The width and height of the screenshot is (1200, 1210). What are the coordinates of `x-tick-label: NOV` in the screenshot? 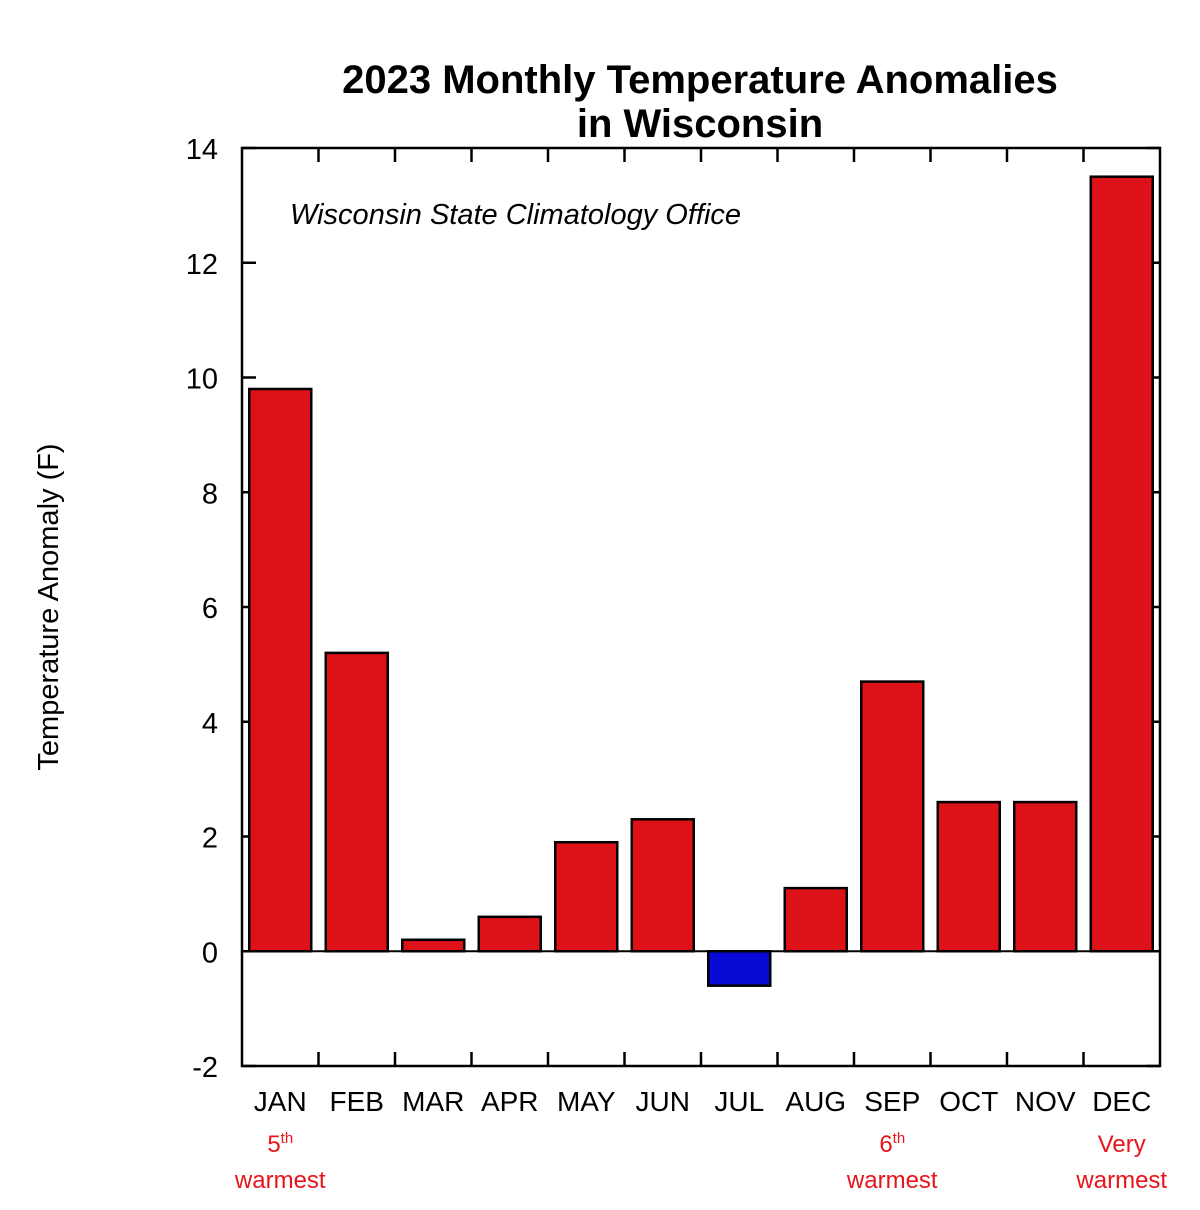 It's located at (1045, 1101).